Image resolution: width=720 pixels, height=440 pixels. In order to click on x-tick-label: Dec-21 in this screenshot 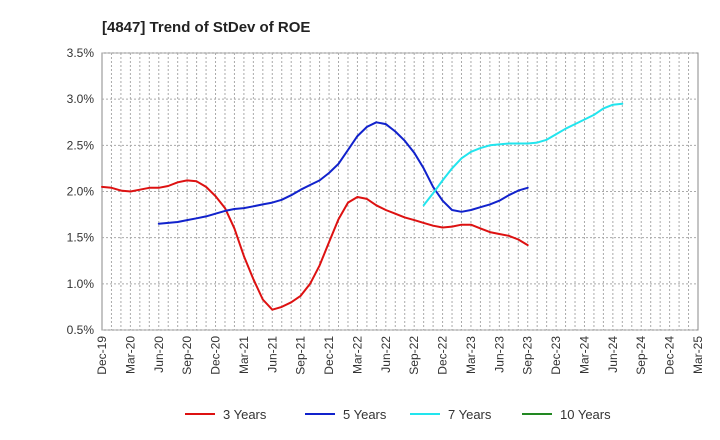, I will do `click(329, 355)`.